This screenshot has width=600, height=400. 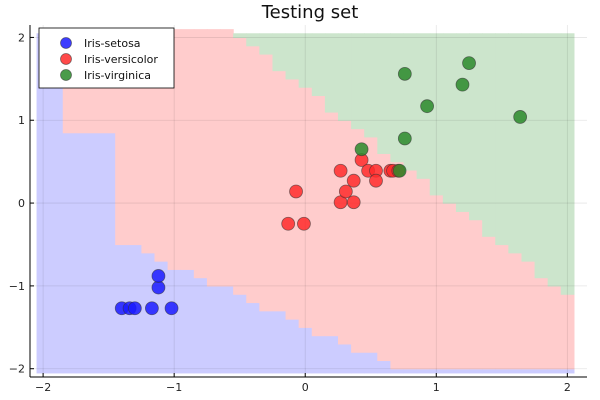 What do you see at coordinates (66, 43) in the screenshot?
I see `legend-marker` at bounding box center [66, 43].